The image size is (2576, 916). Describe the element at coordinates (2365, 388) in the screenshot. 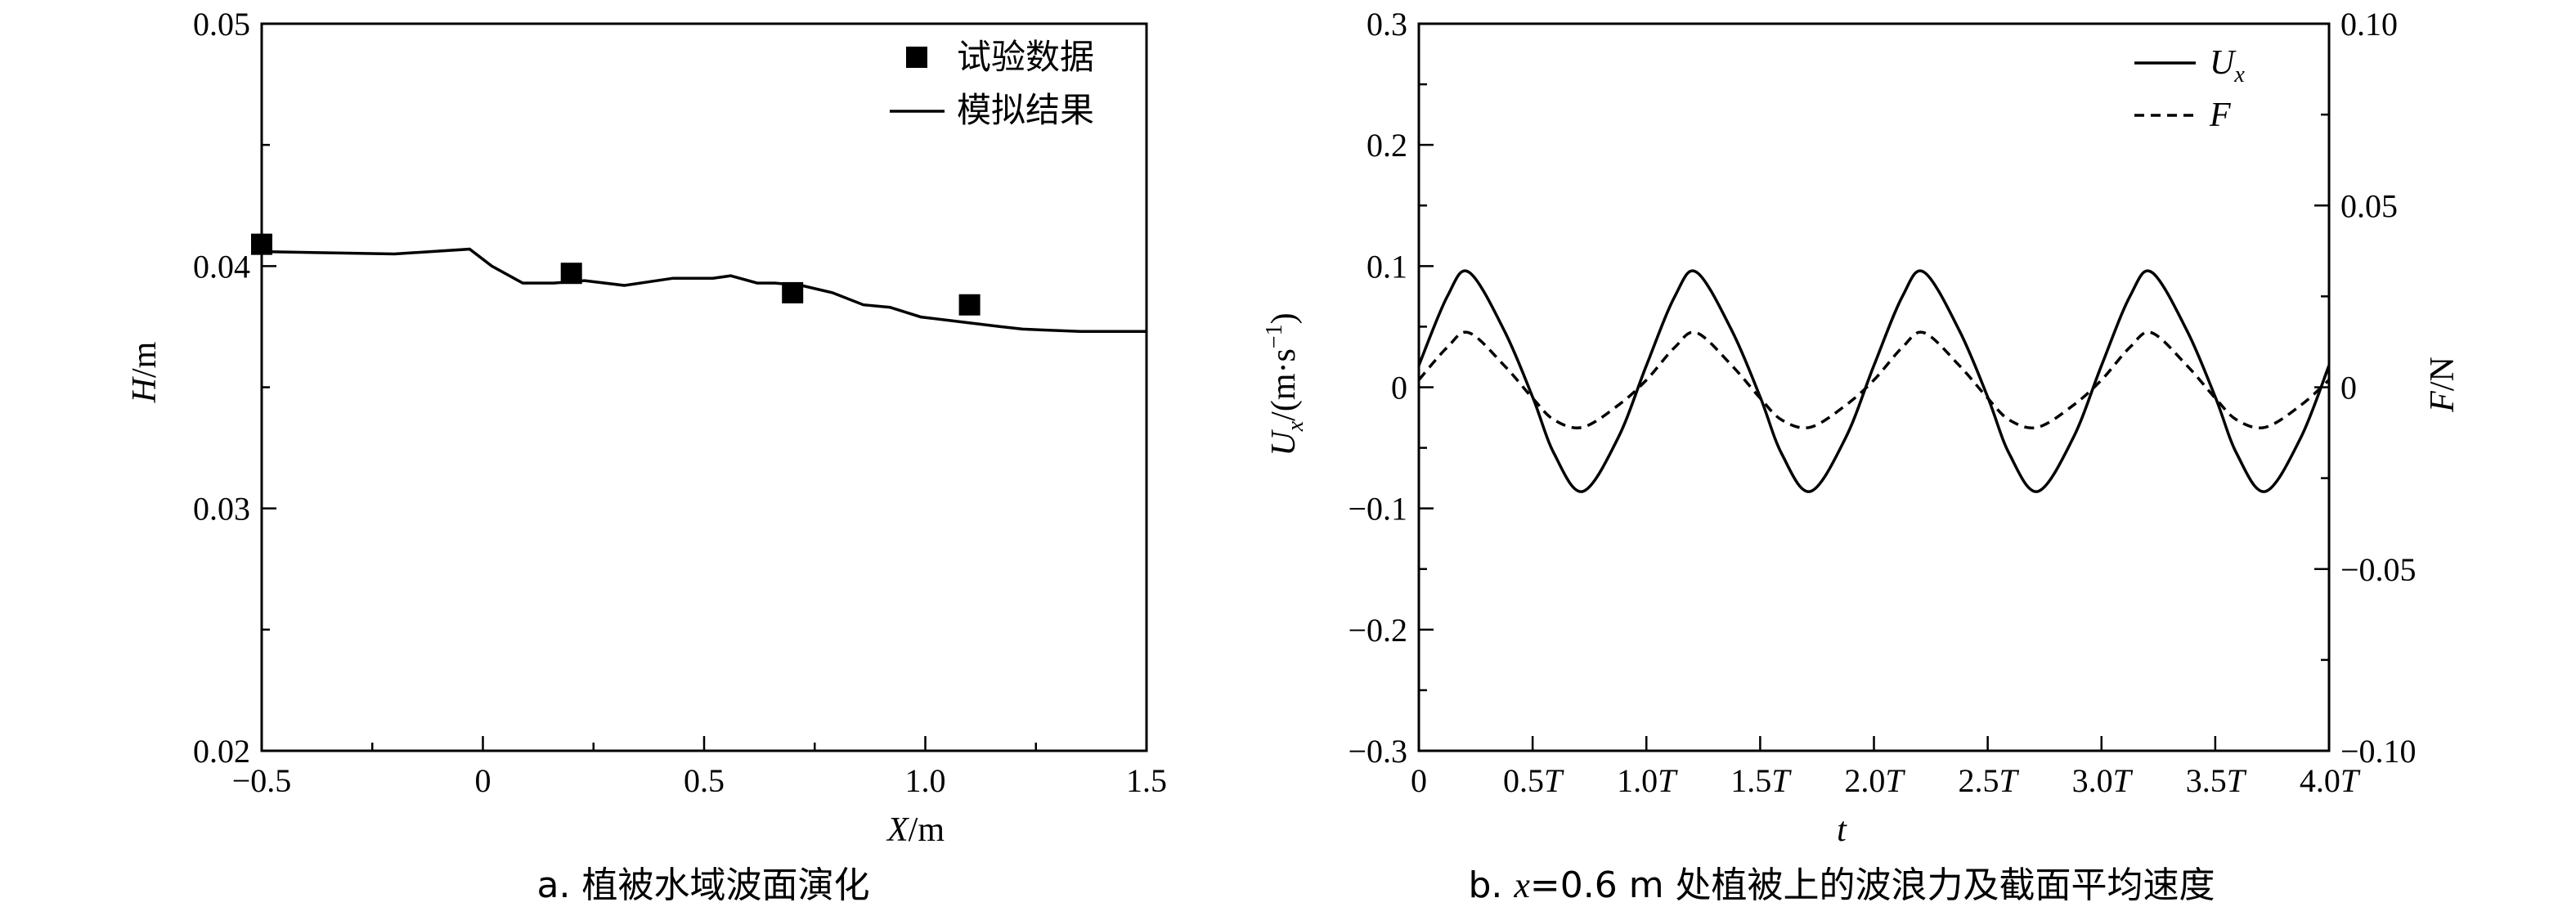

I see `panel-b-right-y-ticks: −0.10 −0.05 0 0.05 0.10` at that location.